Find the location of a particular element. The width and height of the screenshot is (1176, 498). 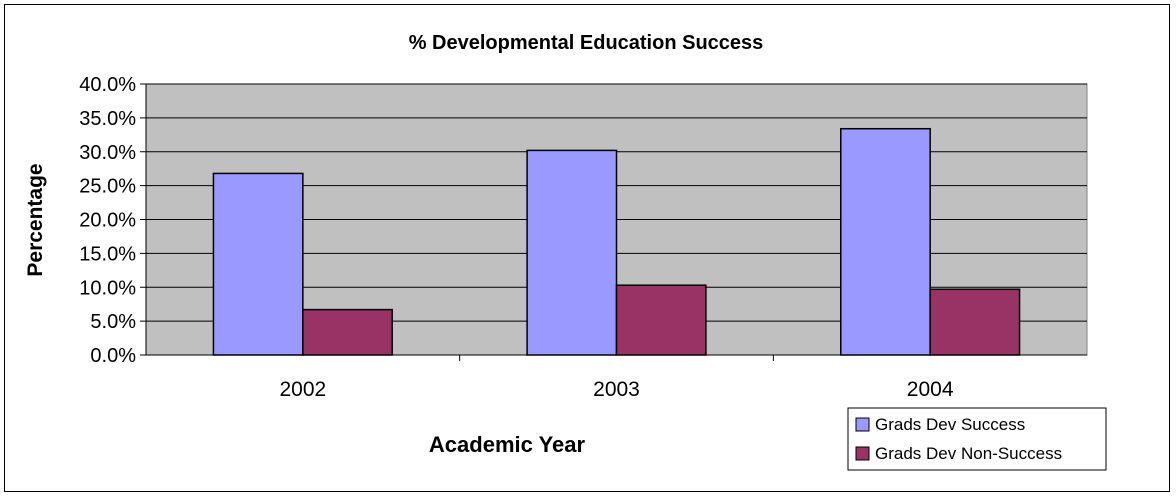

bar-2002-non-success is located at coordinates (347, 332).